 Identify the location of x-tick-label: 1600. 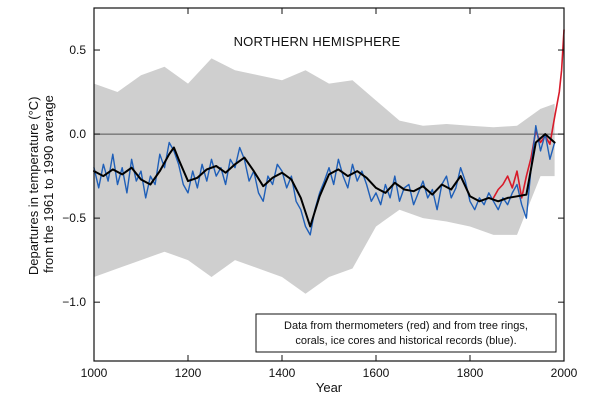
(376, 373).